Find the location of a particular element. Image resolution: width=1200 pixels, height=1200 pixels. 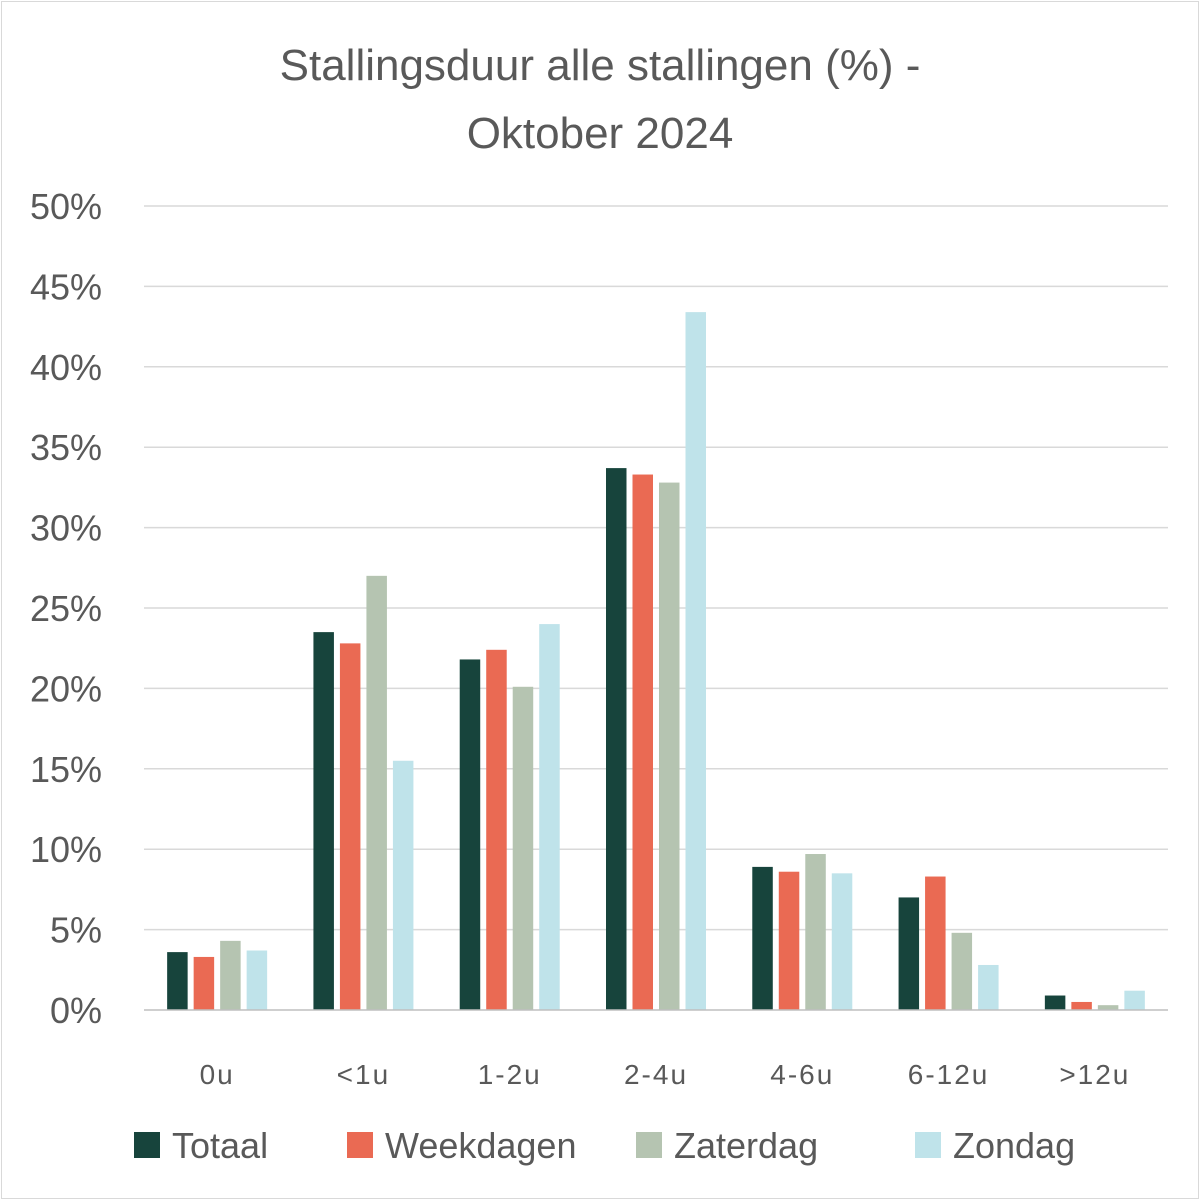

y-tick-label: 50% is located at coordinates (66, 206).